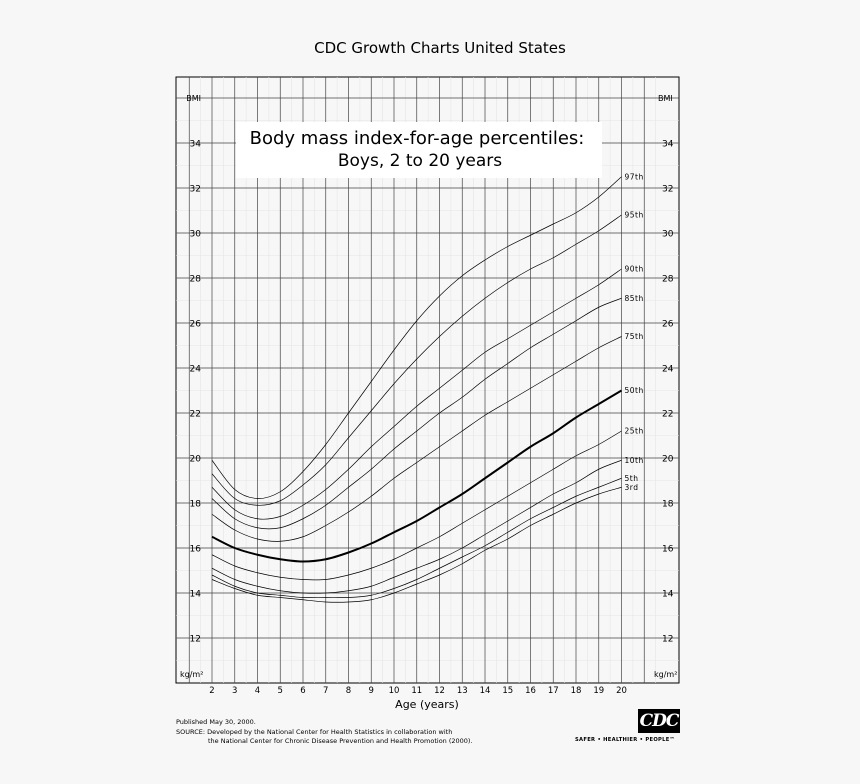 The height and width of the screenshot is (784, 860). Describe the element at coordinates (196, 235) in the screenshot. I see `y-tick-label-left: 30` at that location.